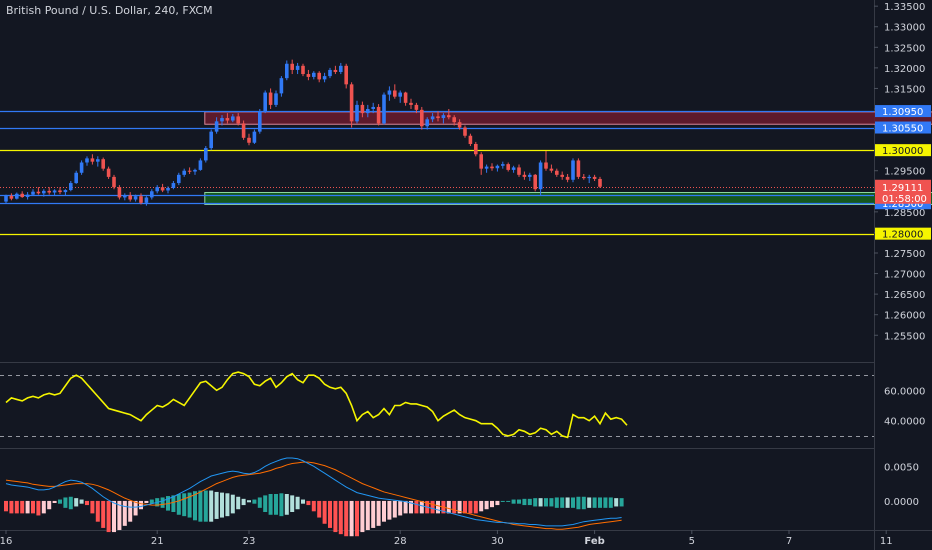  I want to click on rsi-line, so click(316, 405).